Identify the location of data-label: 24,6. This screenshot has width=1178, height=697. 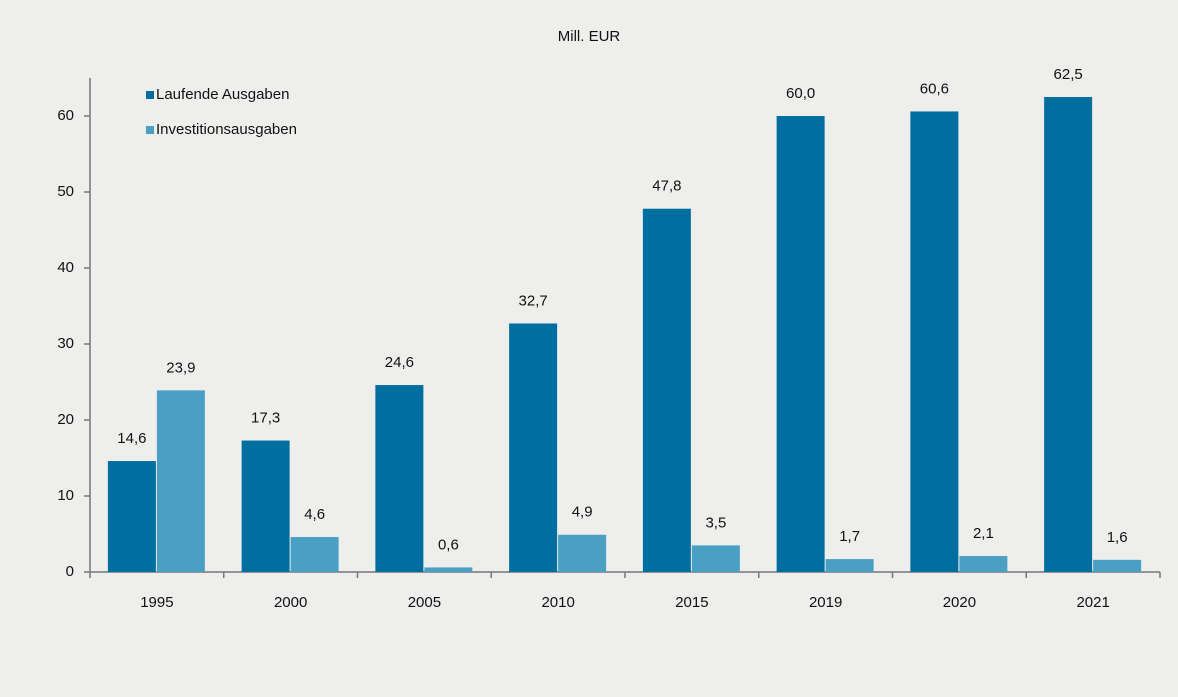
(399, 362).